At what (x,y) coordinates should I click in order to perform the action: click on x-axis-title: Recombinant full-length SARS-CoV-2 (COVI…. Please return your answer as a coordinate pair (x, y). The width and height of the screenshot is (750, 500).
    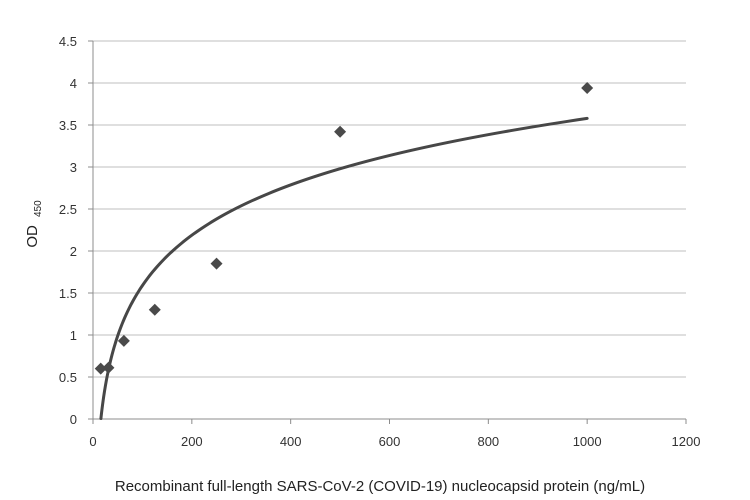
    Looking at the image, I should click on (380, 486).